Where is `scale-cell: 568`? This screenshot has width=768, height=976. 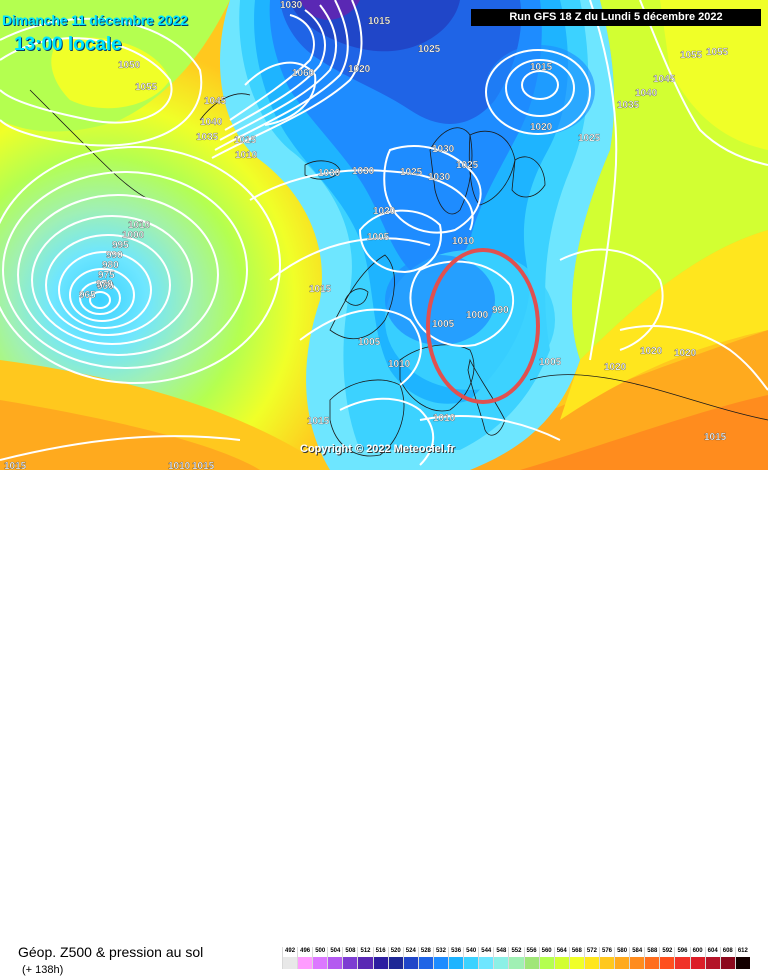
scale-cell: 568 is located at coordinates (576, 958).